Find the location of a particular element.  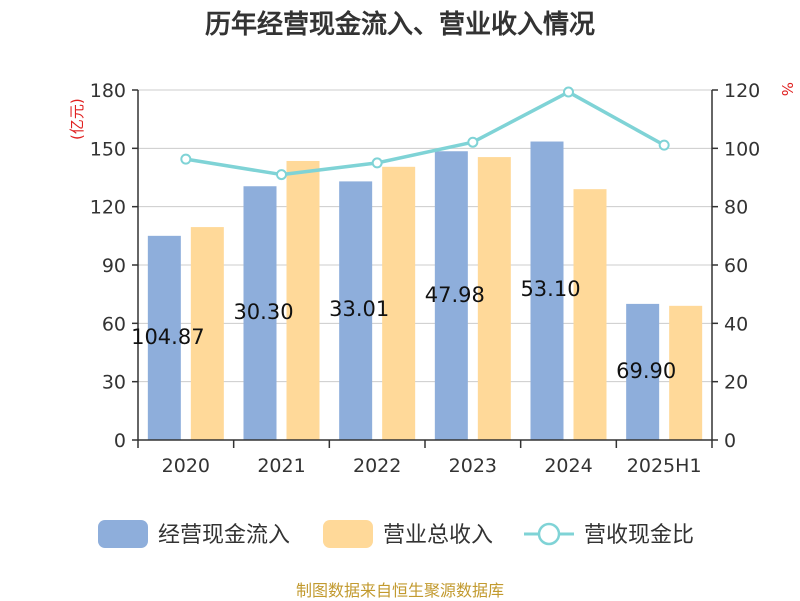

data-label: 47.98 is located at coordinates (455, 295).